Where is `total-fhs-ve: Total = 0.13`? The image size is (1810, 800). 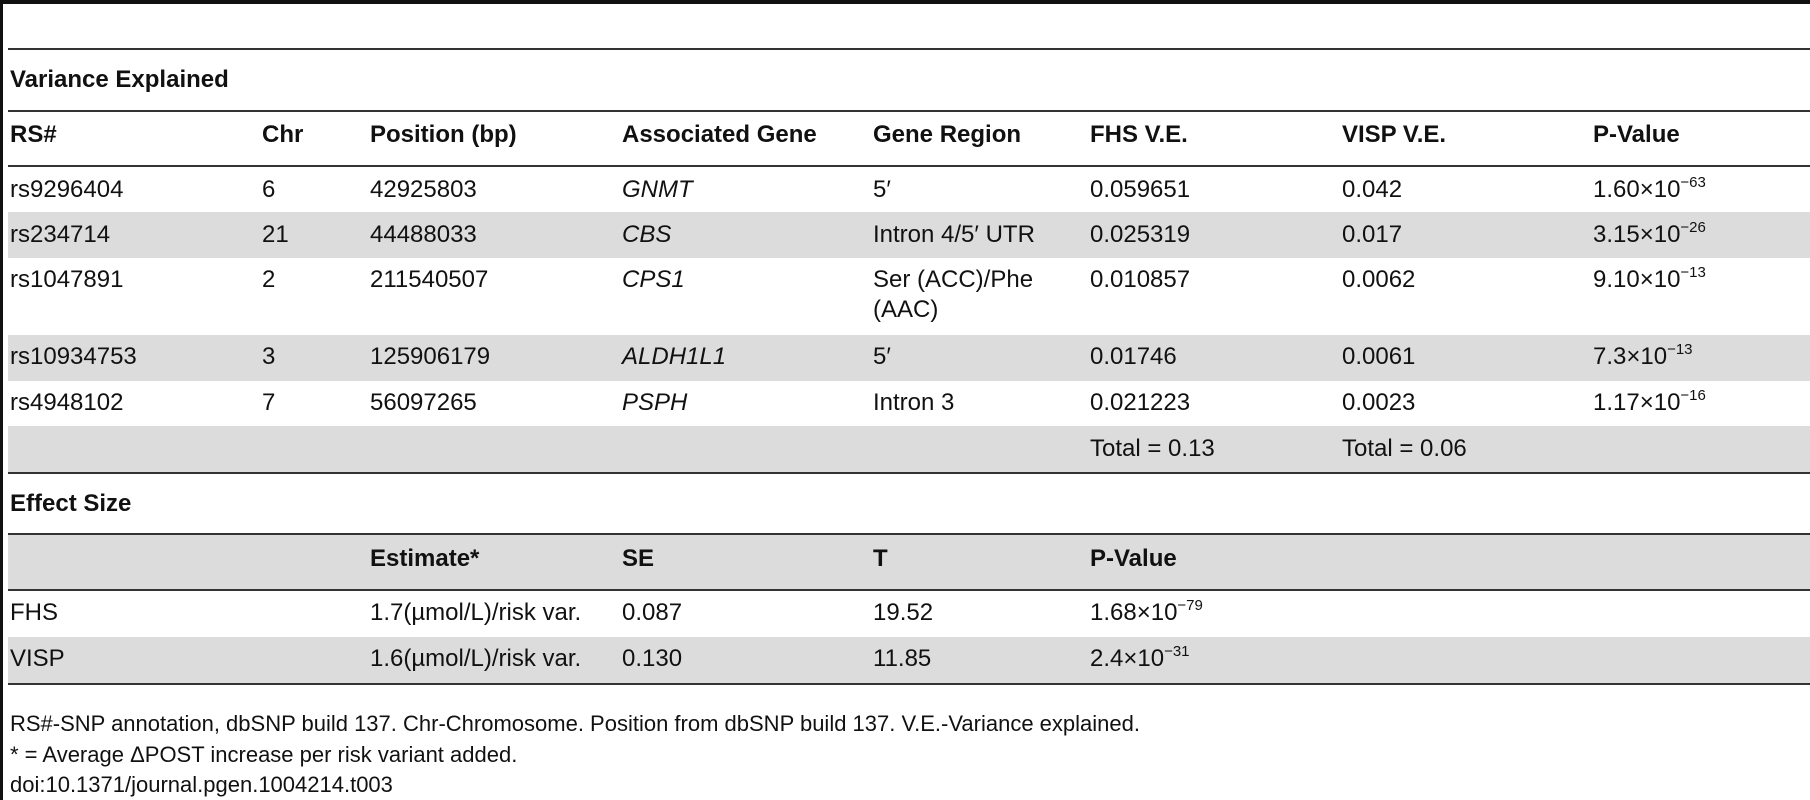
total-fhs-ve: Total = 0.13 is located at coordinates (1152, 448).